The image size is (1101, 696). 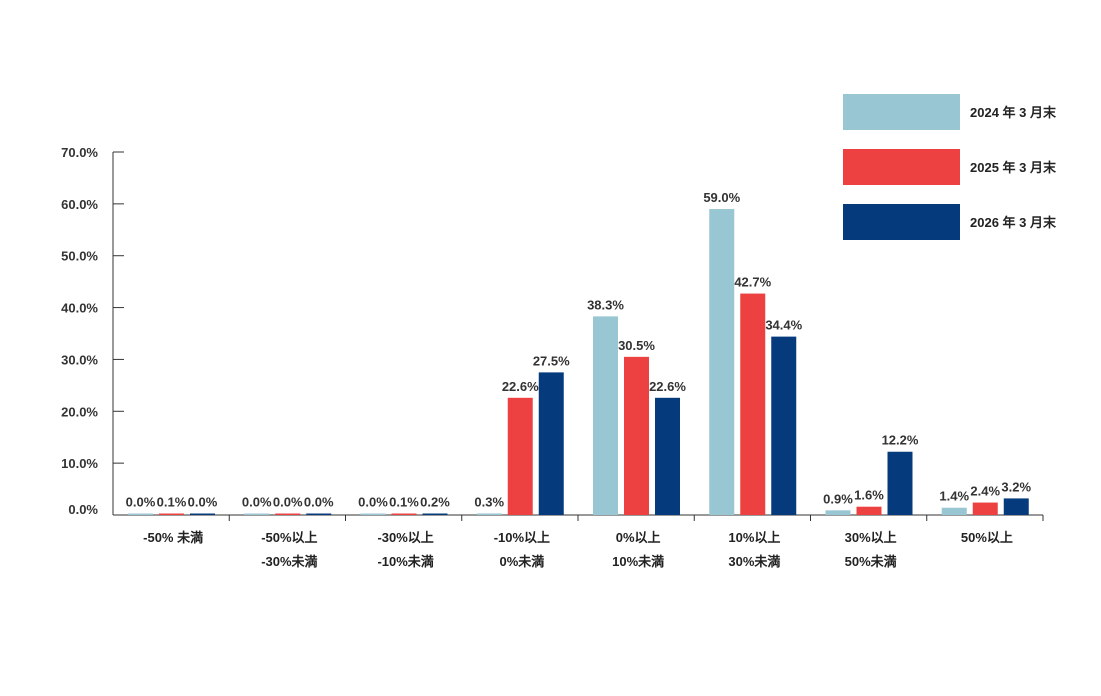 What do you see at coordinates (79, 411) in the screenshot?
I see `y-tick-label: 20.0%` at bounding box center [79, 411].